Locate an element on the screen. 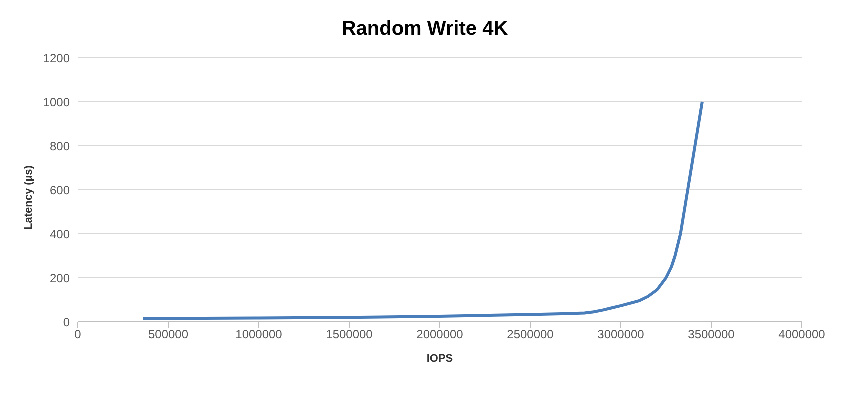 The image size is (850, 401). x-tick-label: 1000000 is located at coordinates (259, 335).